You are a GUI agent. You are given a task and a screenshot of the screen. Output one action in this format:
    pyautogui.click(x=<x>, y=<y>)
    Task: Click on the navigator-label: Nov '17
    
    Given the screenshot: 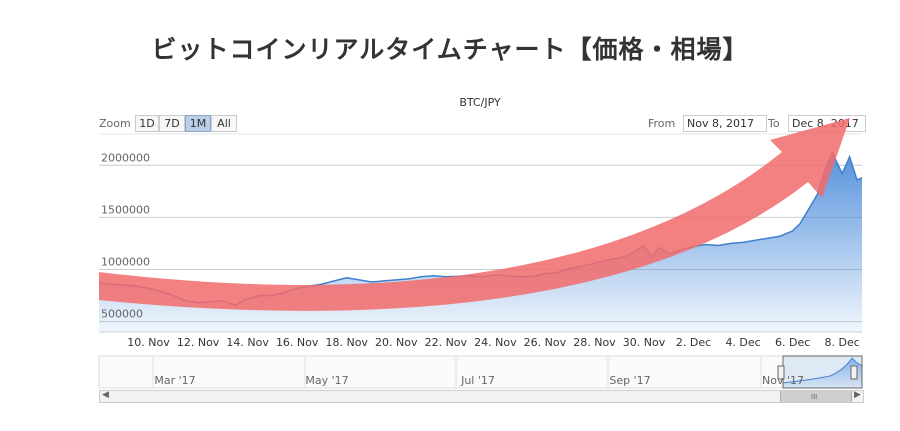 What is the action you would take?
    pyautogui.click(x=783, y=380)
    